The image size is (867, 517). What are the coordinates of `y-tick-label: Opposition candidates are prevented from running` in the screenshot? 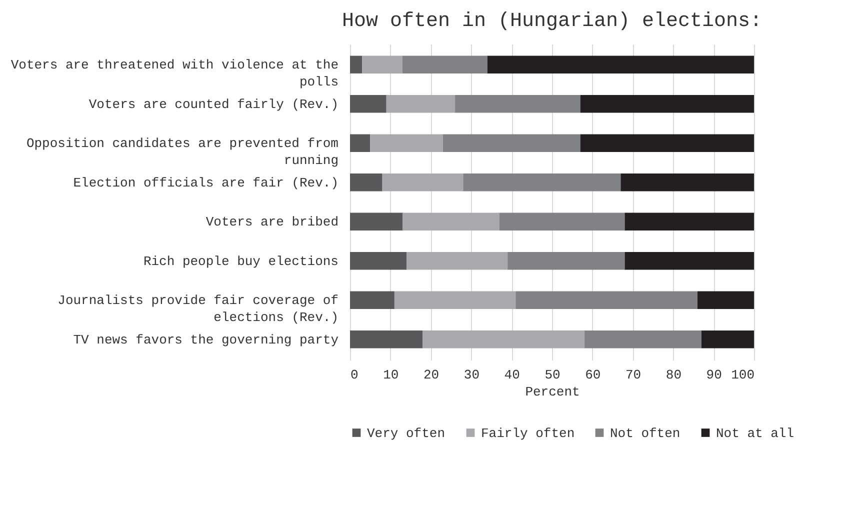 It's located at (182, 152).